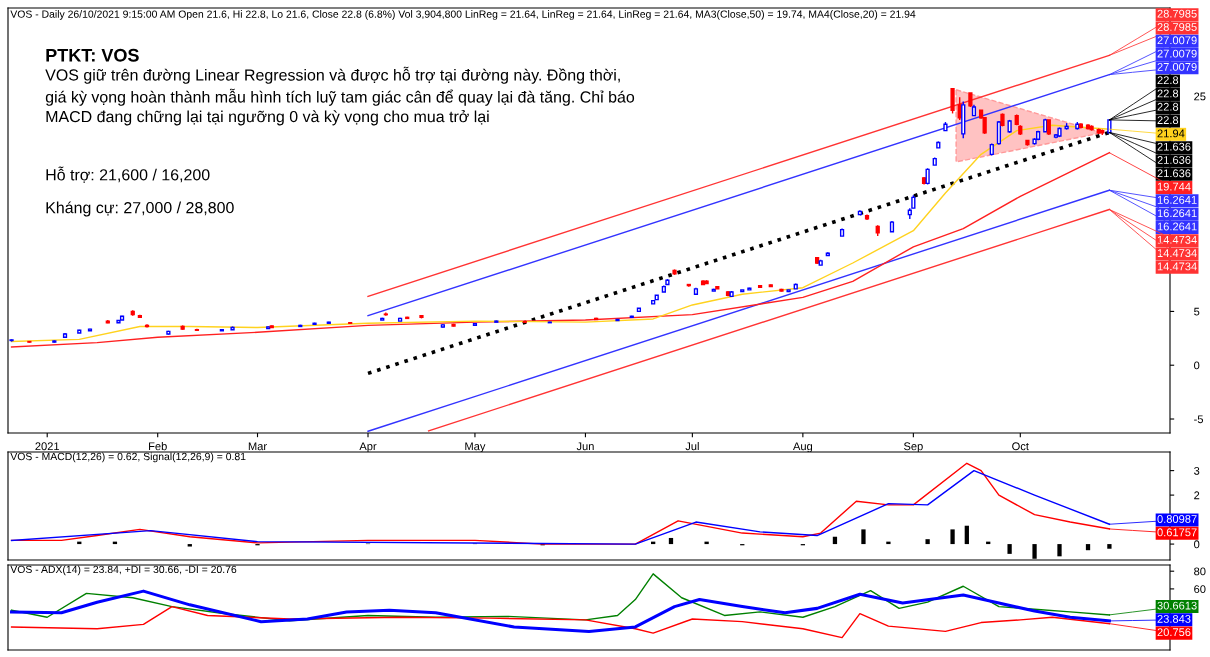  I want to click on chart-title: VOS - MACD(12,26) = 0.62, Signal(12,26,9) = 0.81, so click(128, 457).